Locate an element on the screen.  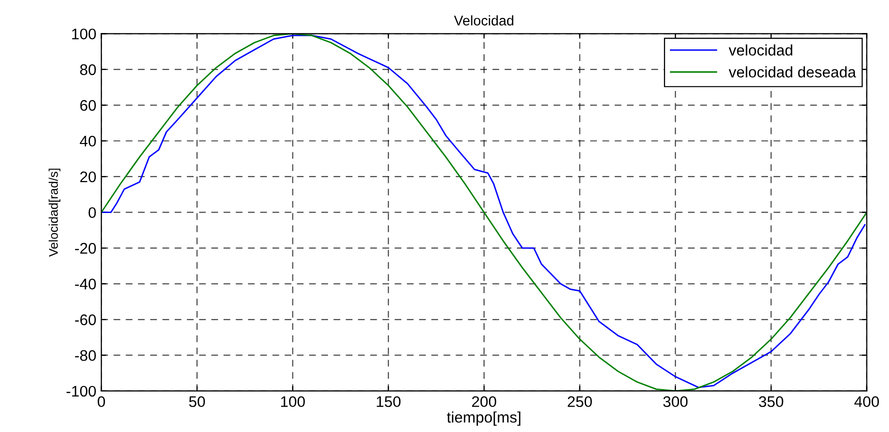
y-tick-label: -80 is located at coordinates (85, 355).